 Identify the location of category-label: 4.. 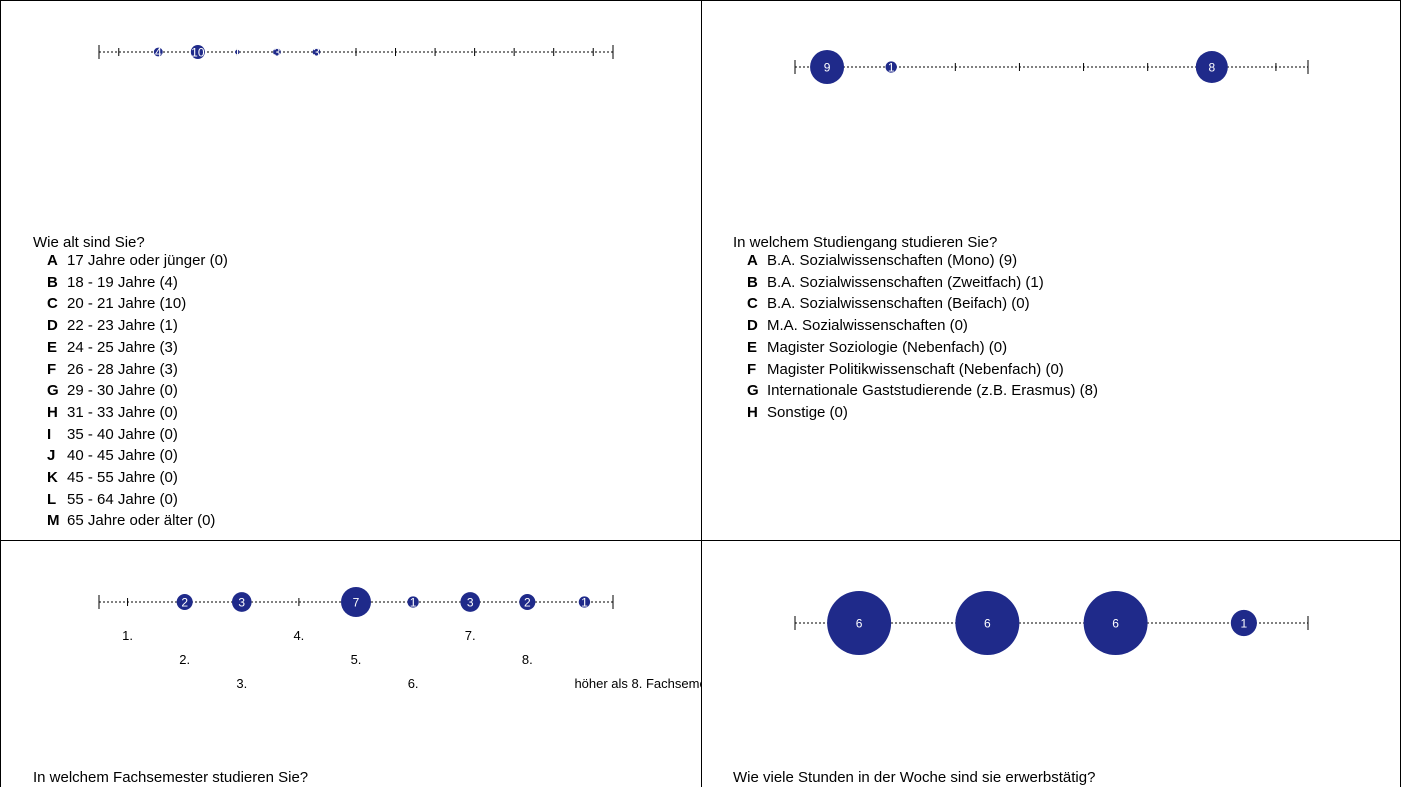
(298, 635).